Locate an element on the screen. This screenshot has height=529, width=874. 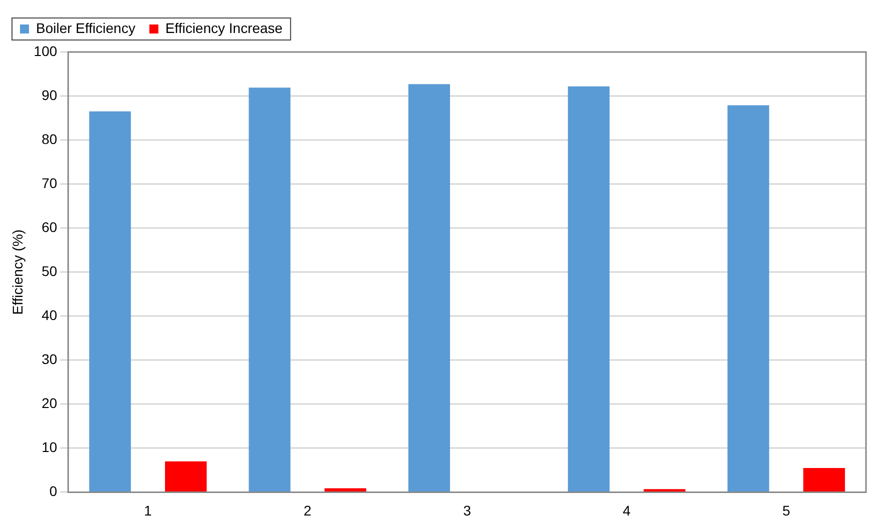
x-tick-label: 2 is located at coordinates (308, 510).